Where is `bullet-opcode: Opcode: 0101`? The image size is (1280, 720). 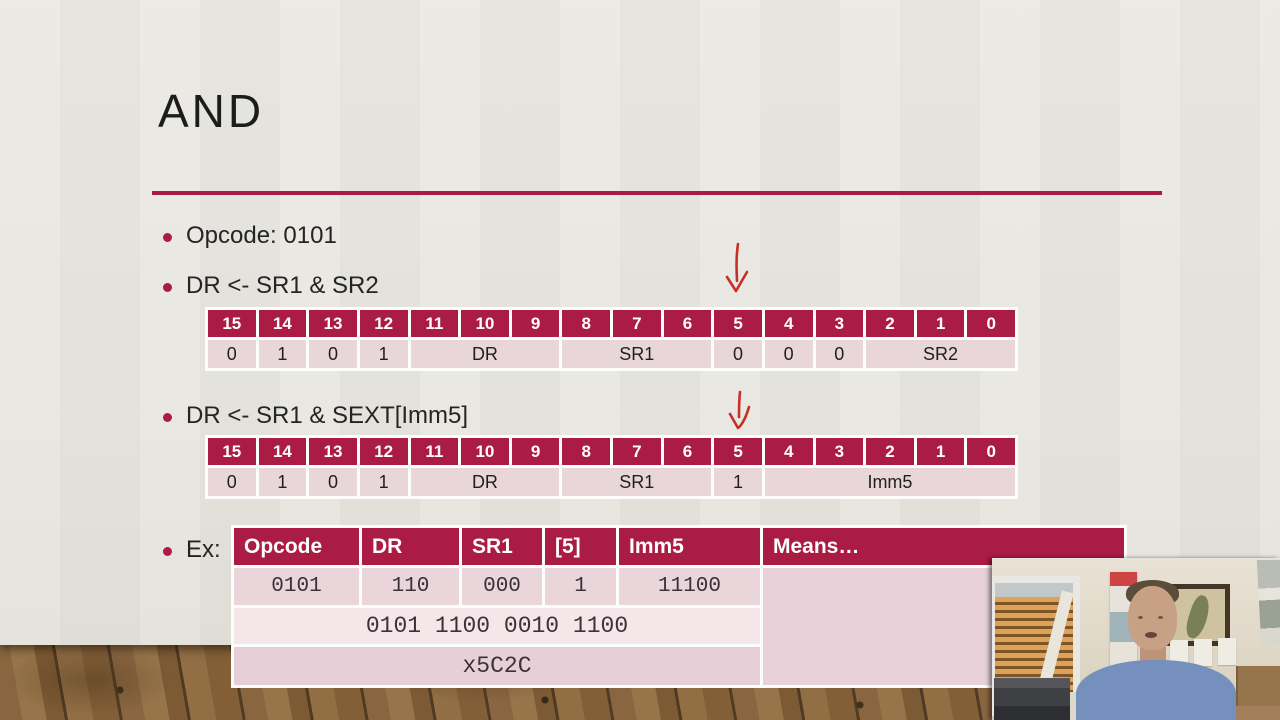
bullet-opcode: Opcode: 0101 is located at coordinates (250, 236).